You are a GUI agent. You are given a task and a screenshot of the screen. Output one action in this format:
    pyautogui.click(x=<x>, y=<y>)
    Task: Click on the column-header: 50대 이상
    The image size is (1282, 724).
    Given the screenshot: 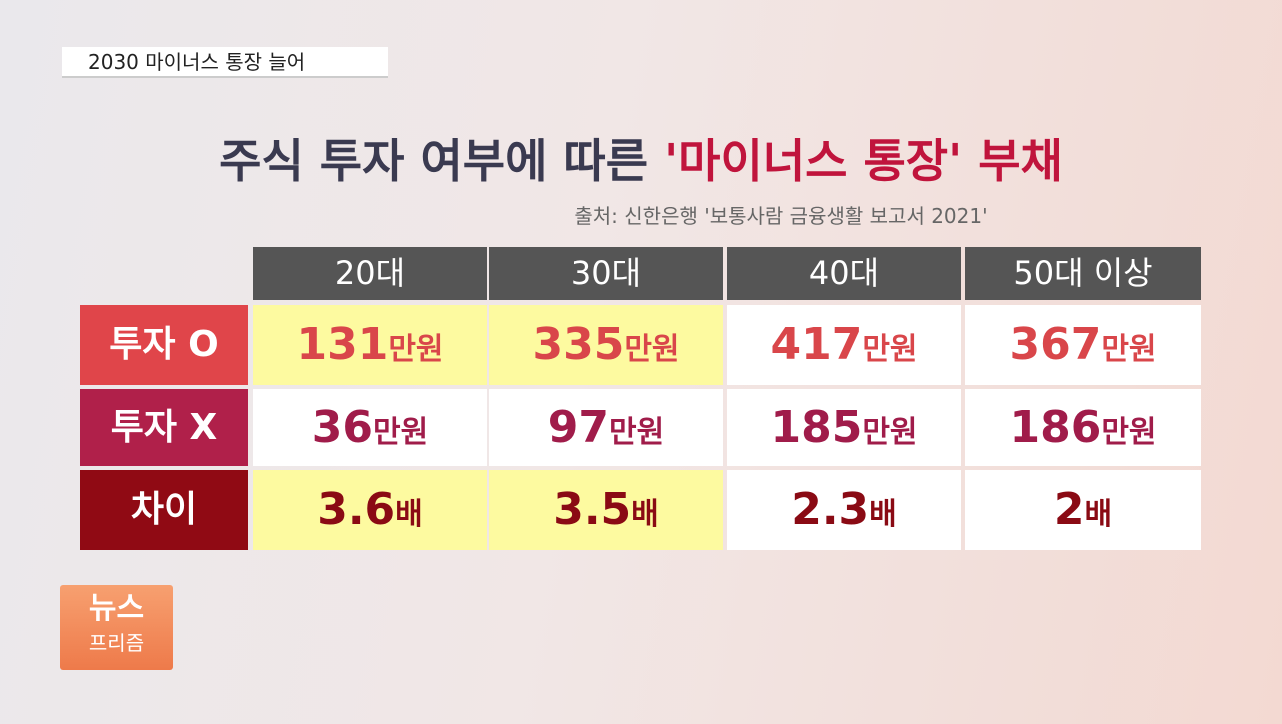 What is the action you would take?
    pyautogui.click(x=1083, y=273)
    